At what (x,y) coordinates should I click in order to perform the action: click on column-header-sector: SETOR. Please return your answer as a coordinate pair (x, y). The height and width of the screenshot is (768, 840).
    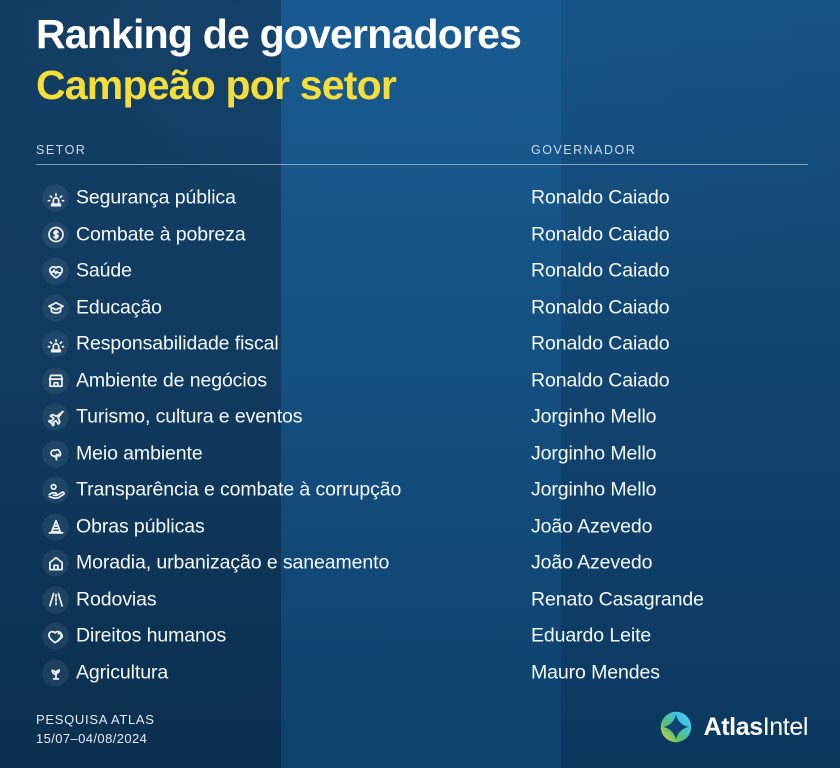
    Looking at the image, I should click on (61, 150).